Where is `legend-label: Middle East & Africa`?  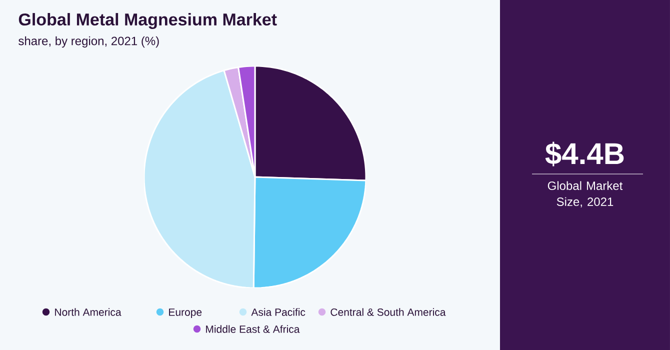
legend-label: Middle East & Africa is located at coordinates (253, 329).